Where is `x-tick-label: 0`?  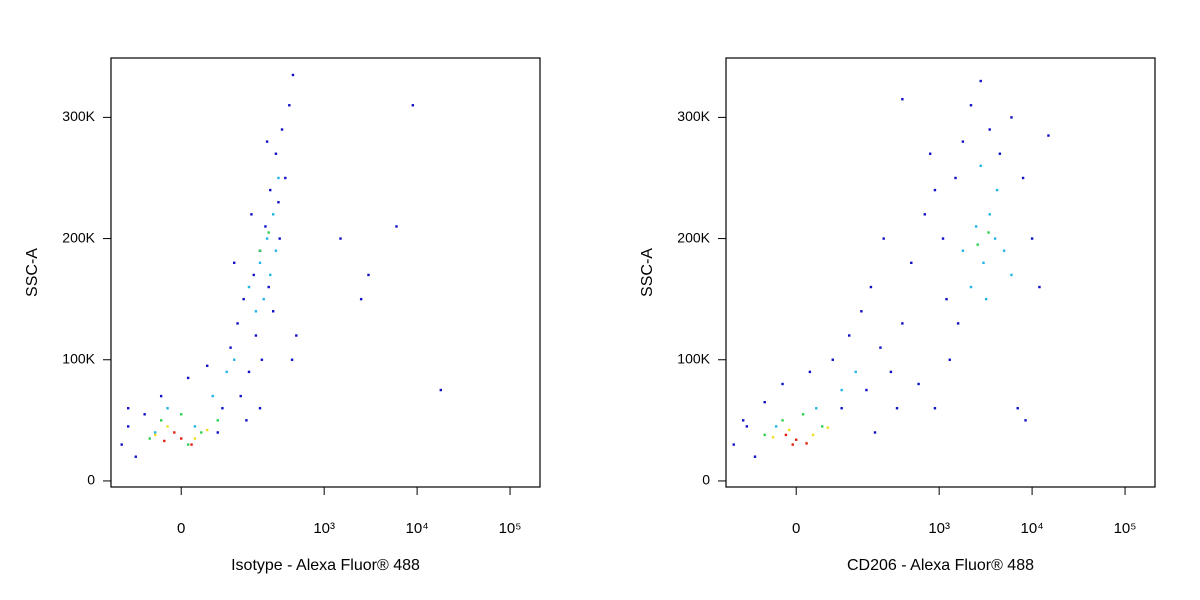 x-tick-label: 0 is located at coordinates (796, 528).